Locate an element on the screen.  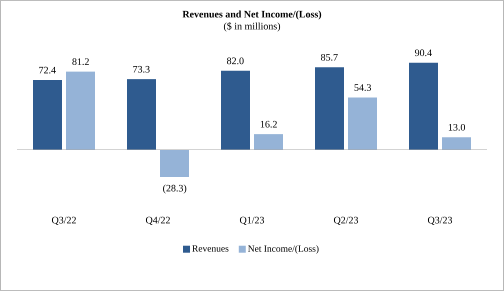
legend-label: Revenues is located at coordinates (210, 248).